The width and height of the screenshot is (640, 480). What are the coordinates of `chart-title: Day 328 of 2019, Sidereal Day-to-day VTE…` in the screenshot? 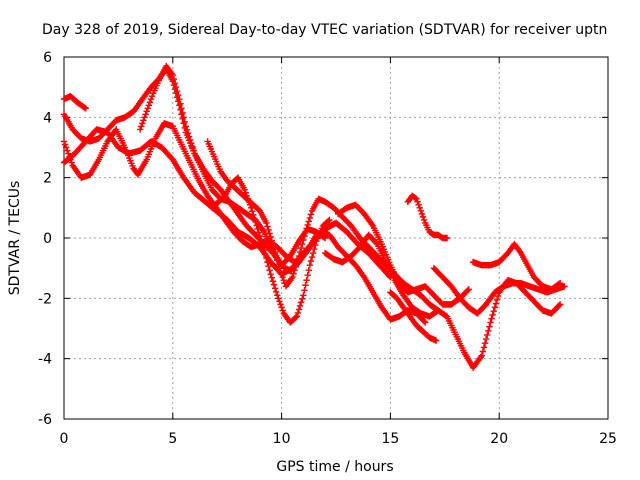 It's located at (324, 30).